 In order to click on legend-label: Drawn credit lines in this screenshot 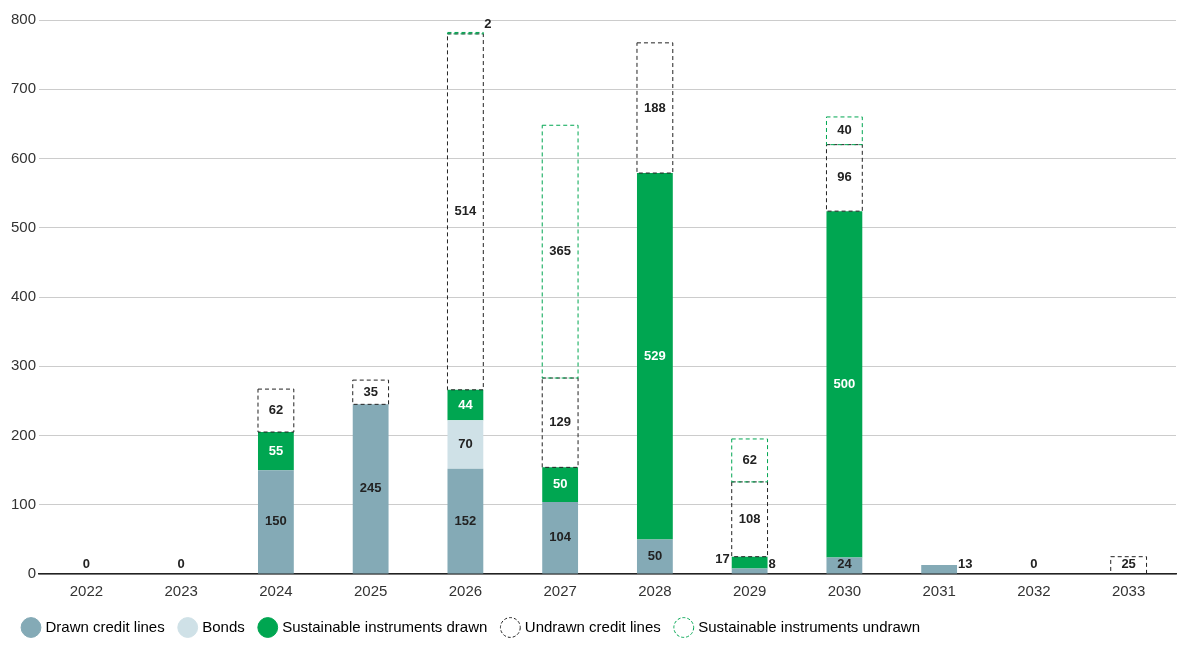, I will do `click(105, 626)`.